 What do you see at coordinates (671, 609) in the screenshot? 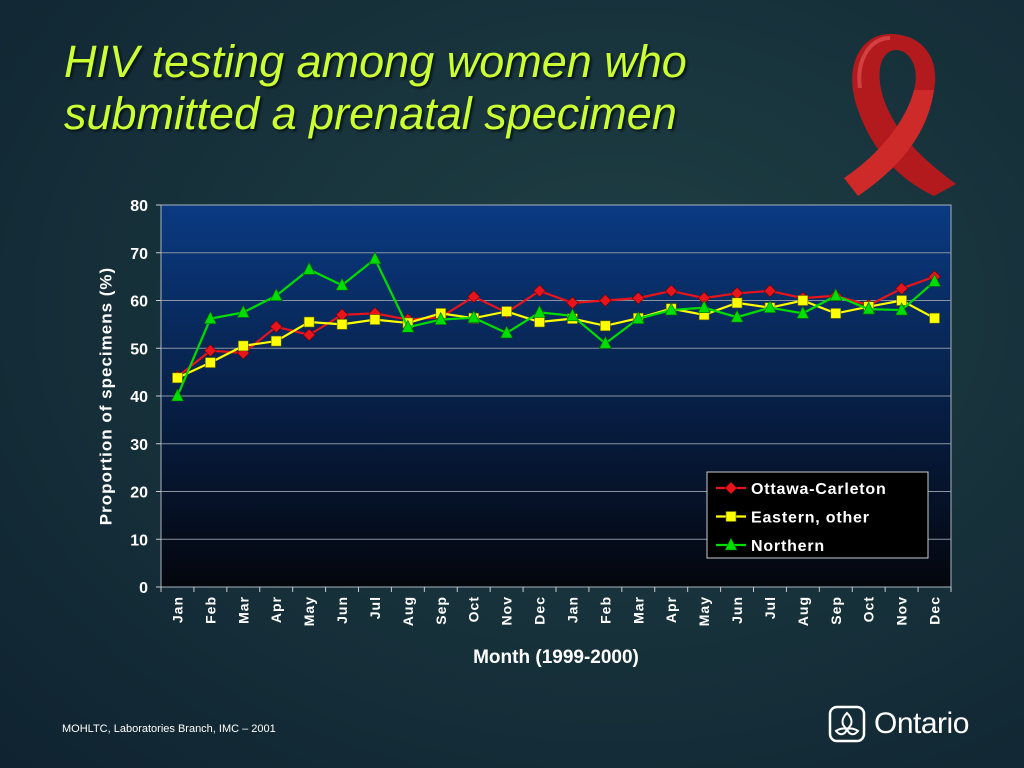
I see `x-tick-label: Apr` at bounding box center [671, 609].